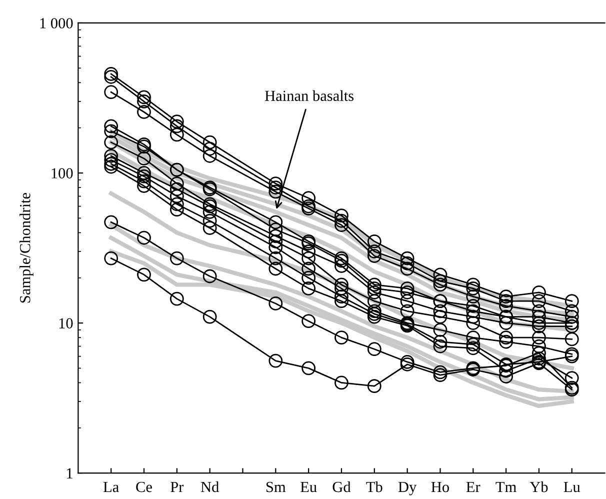 This screenshot has height=499, width=606. What do you see at coordinates (177, 487) in the screenshot?
I see `x-tick-label: Pr` at bounding box center [177, 487].